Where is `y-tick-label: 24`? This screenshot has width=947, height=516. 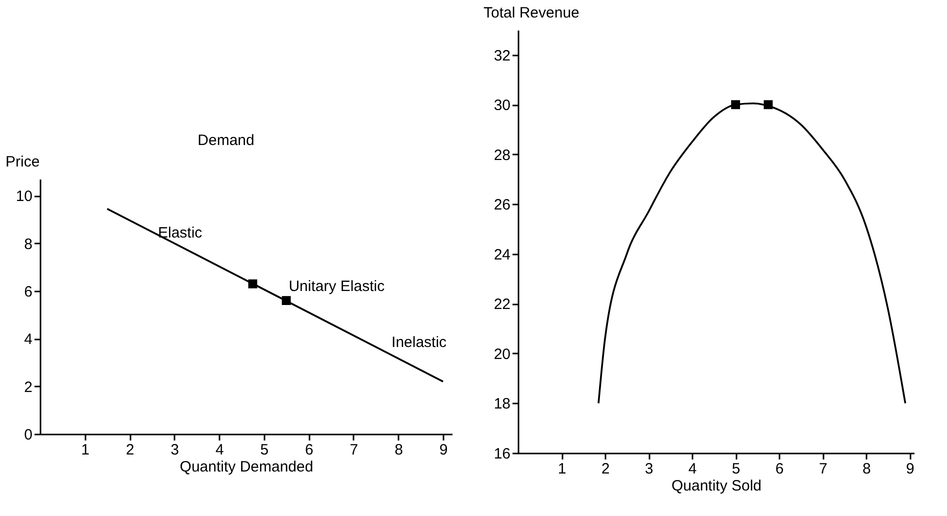 y-tick-label: 24 is located at coordinates (502, 255).